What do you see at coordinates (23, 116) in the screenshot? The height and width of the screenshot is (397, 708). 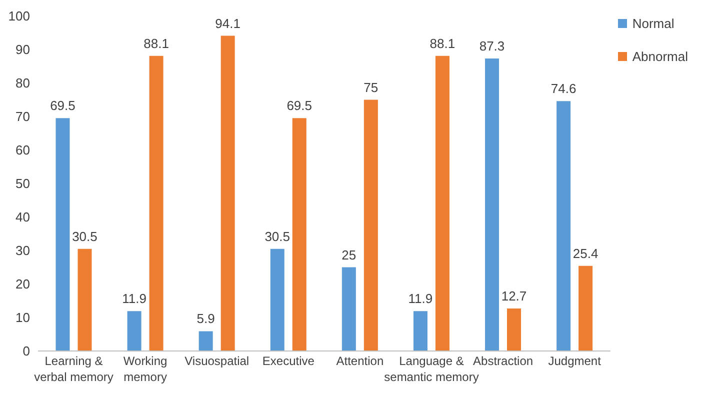 I see `y-tick-label: 70` at bounding box center [23, 116].